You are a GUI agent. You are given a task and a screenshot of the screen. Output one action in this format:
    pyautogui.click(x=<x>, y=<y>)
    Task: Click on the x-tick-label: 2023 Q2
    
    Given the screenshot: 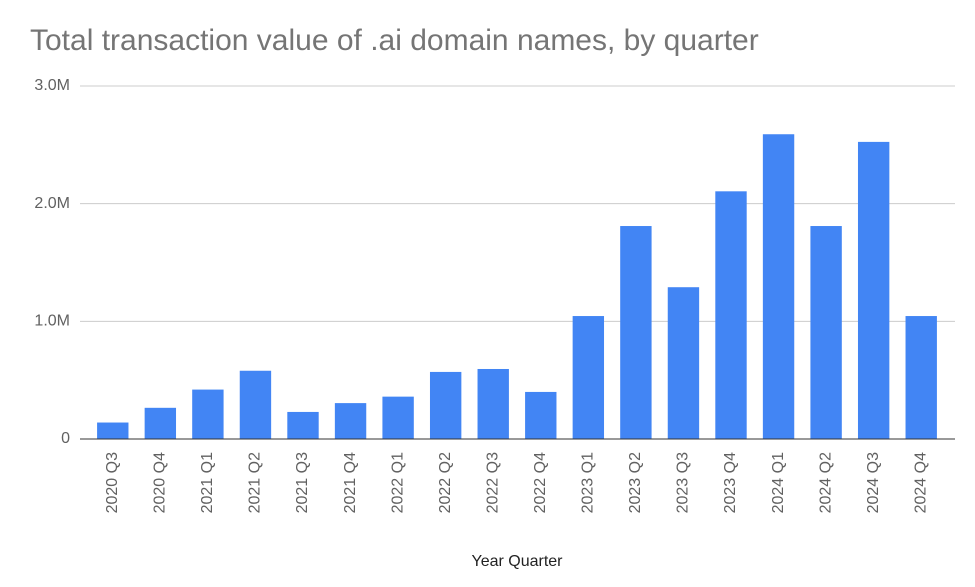 What is the action you would take?
    pyautogui.click(x=635, y=482)
    